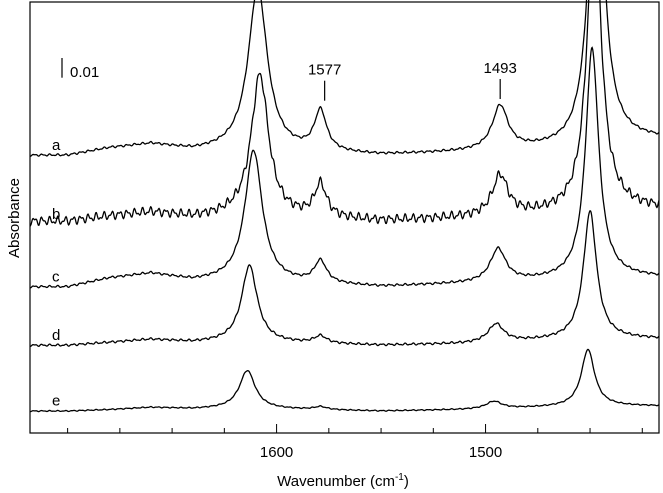  What do you see at coordinates (56, 335) in the screenshot?
I see `curve-label-d: d` at bounding box center [56, 335].